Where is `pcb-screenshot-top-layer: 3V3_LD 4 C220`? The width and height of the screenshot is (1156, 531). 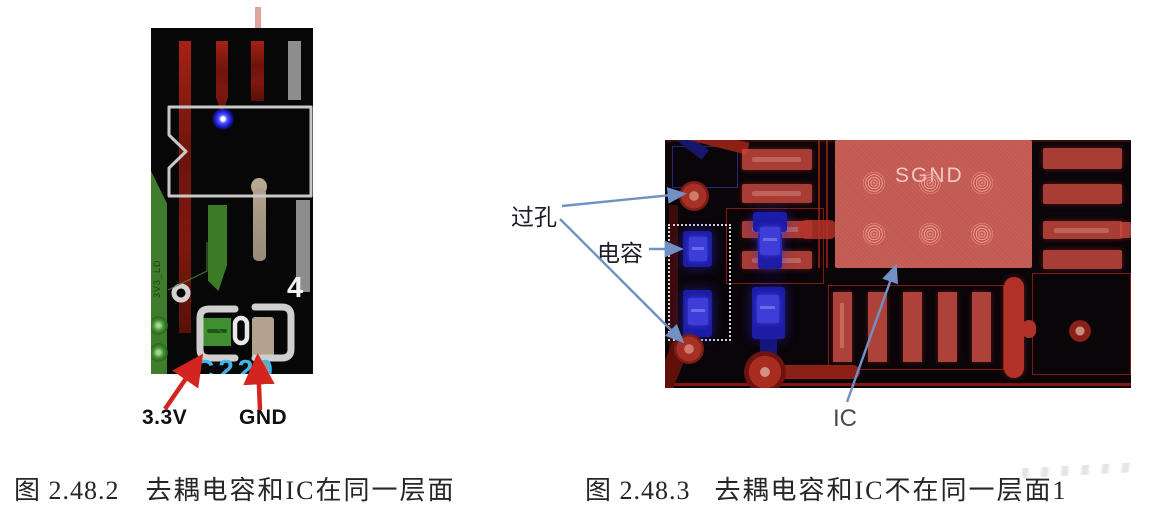
pcb-screenshot-top-layer: 3V3_LD 4 C220 is located at coordinates (232, 201).